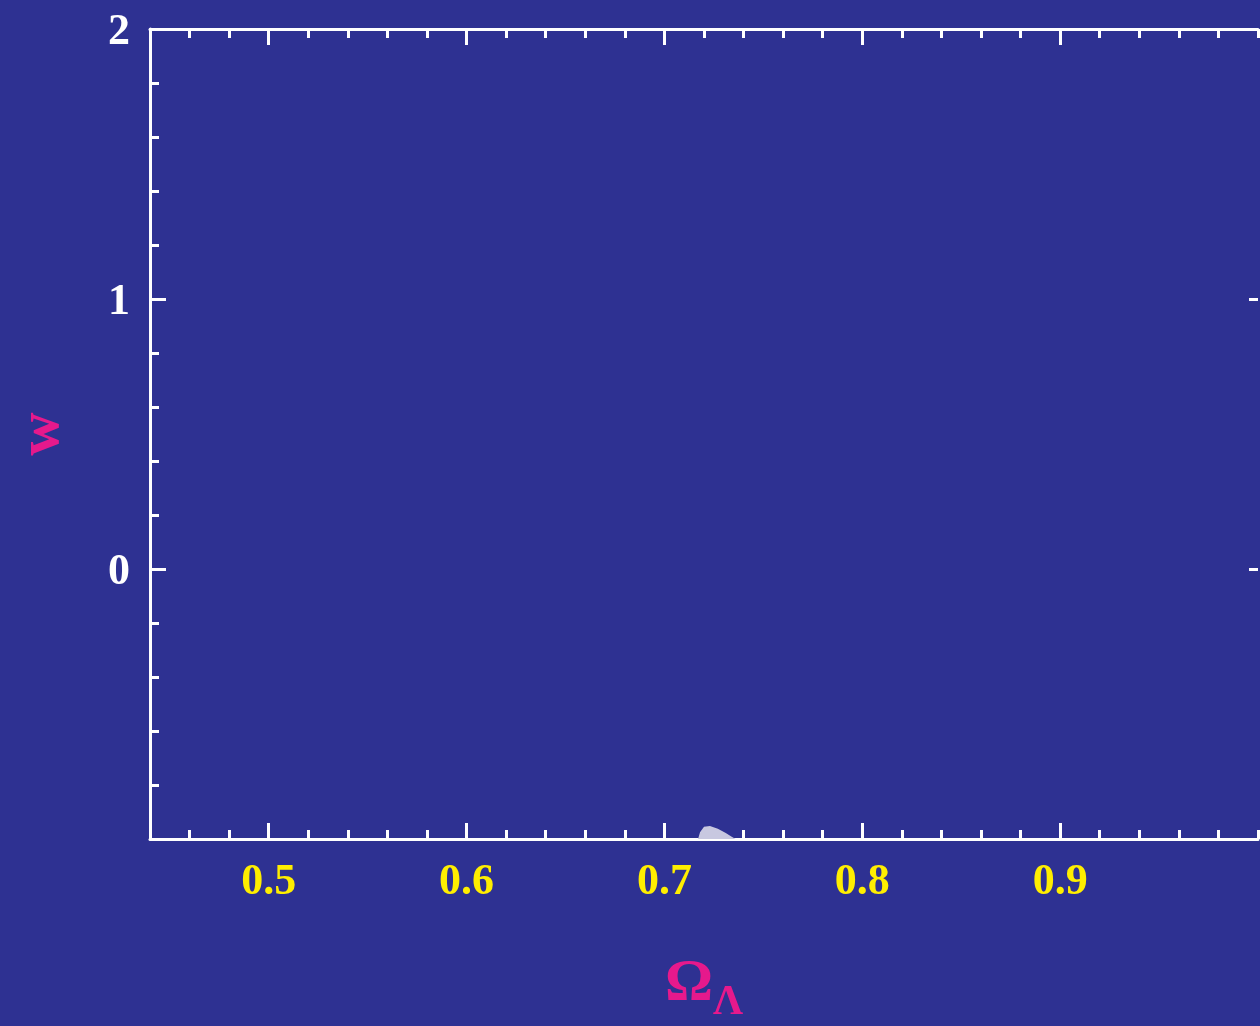  Describe the element at coordinates (467, 879) in the screenshot. I see `x-tick-label: 0.6` at that location.